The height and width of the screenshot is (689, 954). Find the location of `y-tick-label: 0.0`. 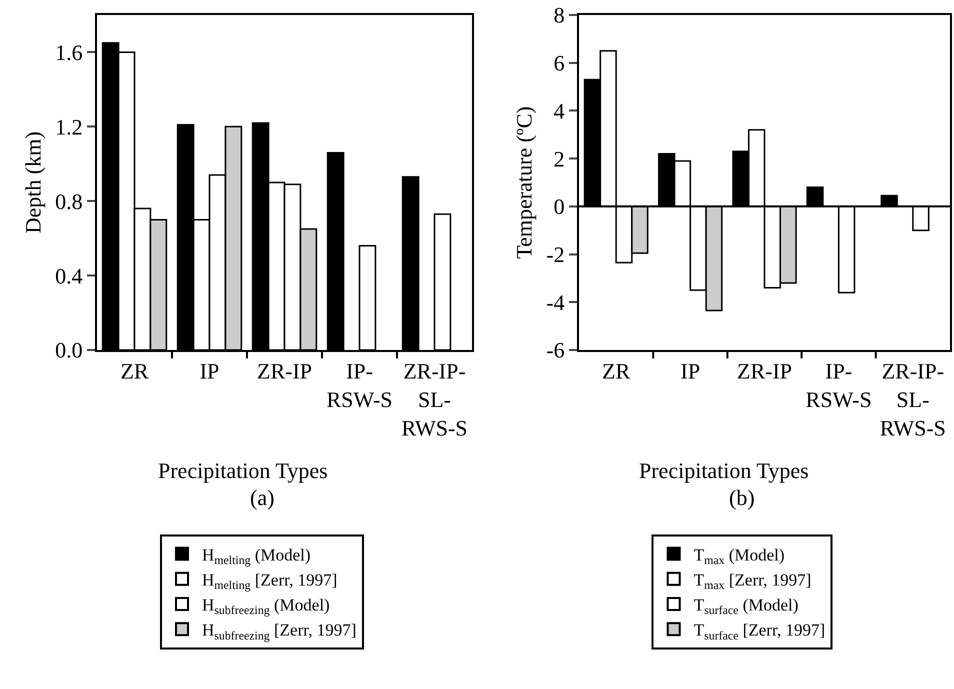

y-tick-label: 0.0 is located at coordinates (69, 350).